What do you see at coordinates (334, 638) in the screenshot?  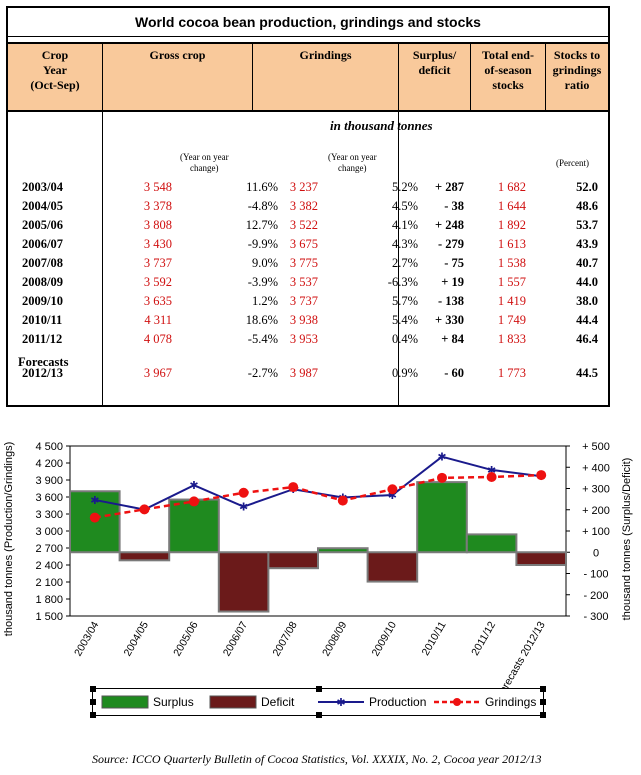 I see `x-tick-label: 2008/09` at bounding box center [334, 638].